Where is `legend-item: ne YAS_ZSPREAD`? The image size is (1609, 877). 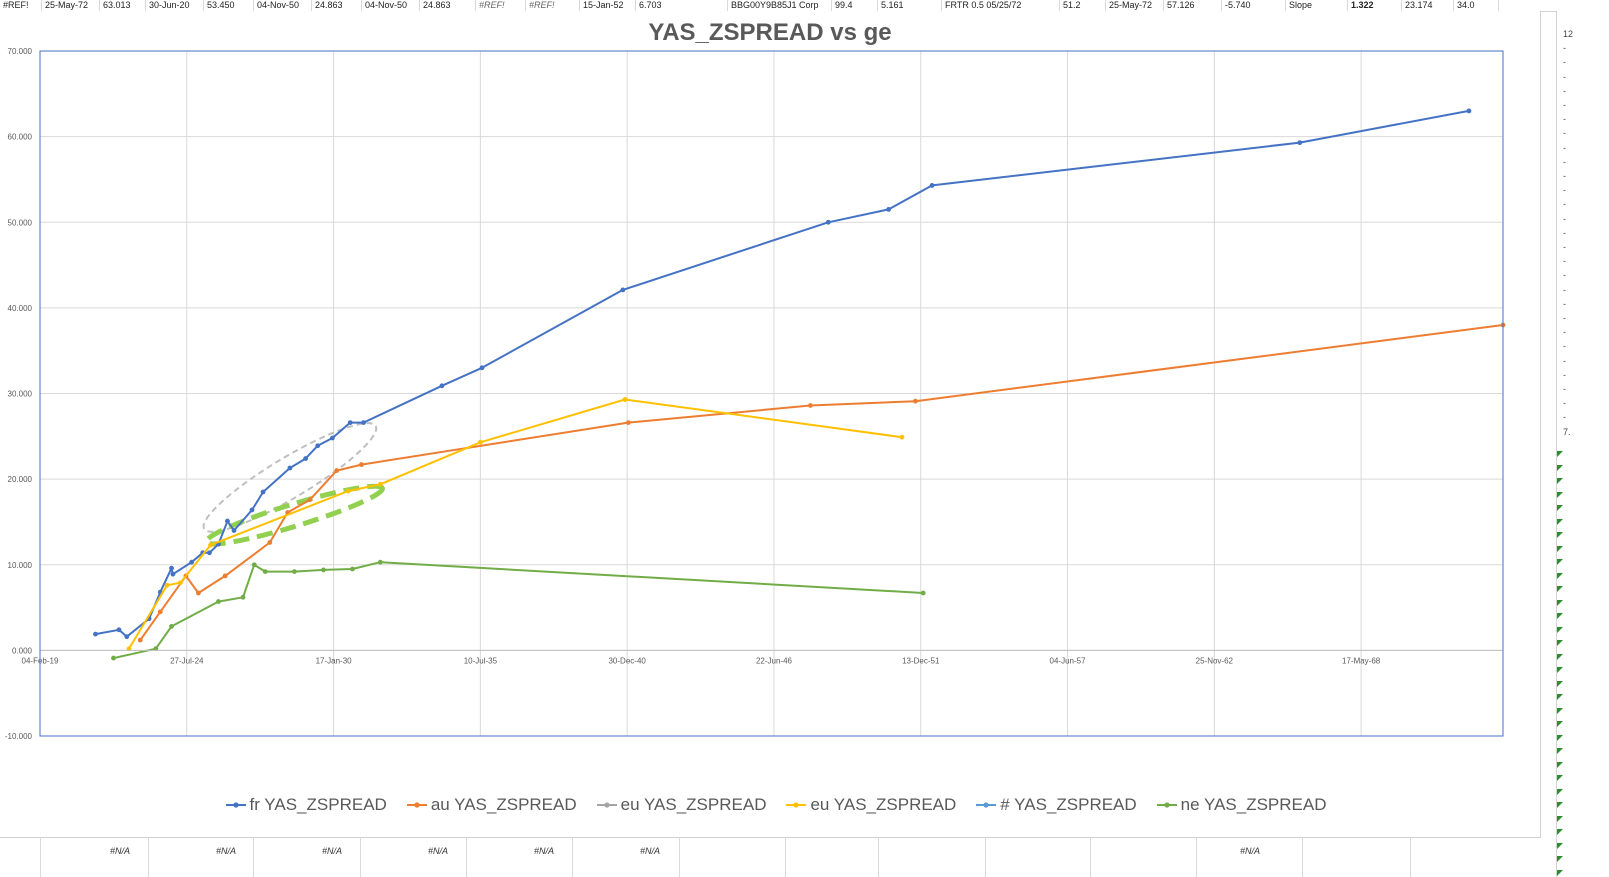
legend-item: ne YAS_ZSPREAD is located at coordinates (1241, 805).